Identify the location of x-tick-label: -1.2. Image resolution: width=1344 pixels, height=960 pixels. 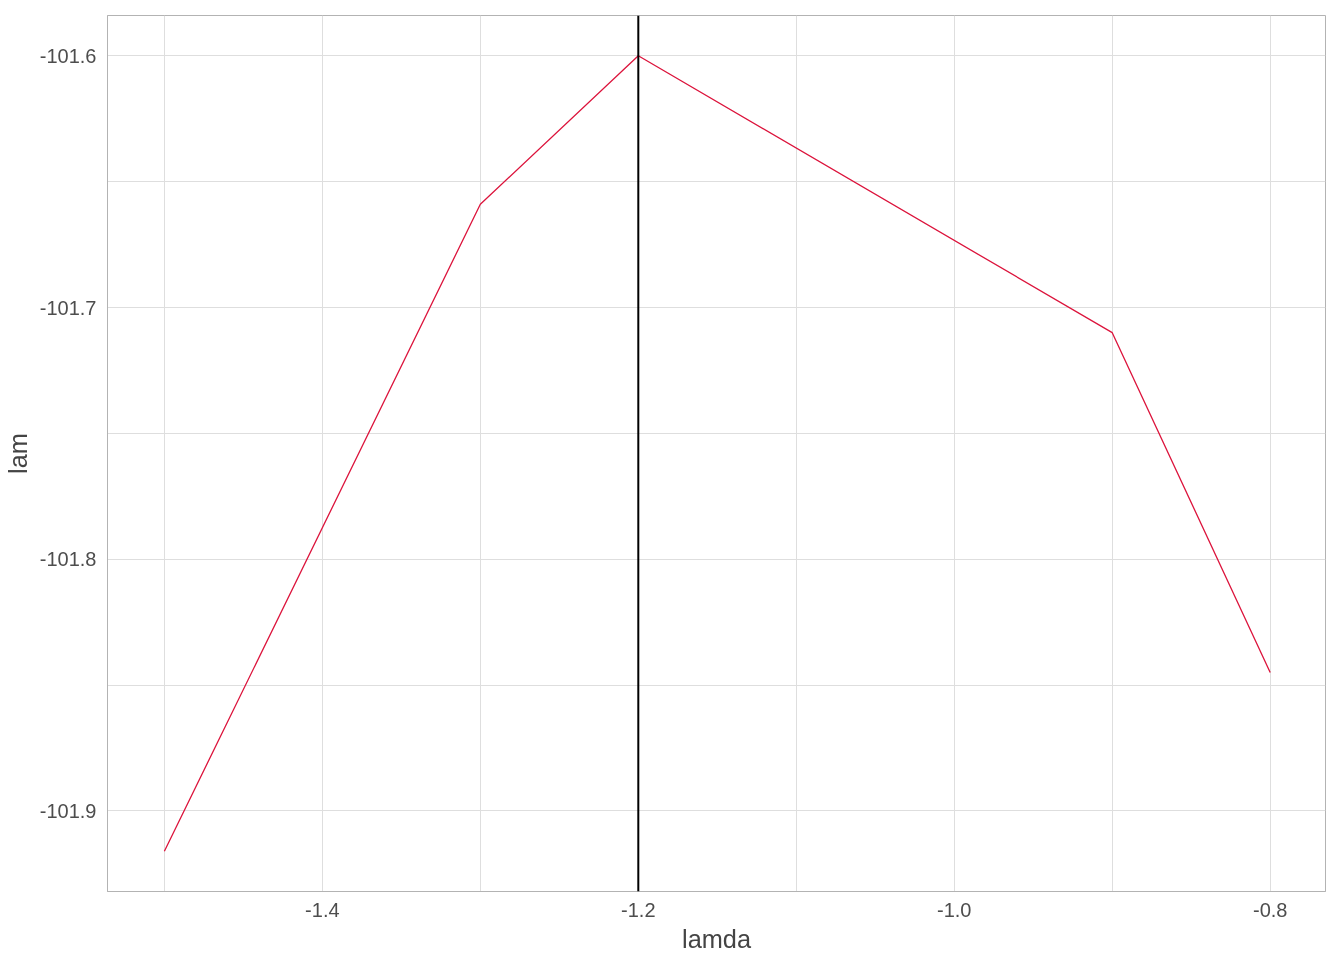
(638, 909).